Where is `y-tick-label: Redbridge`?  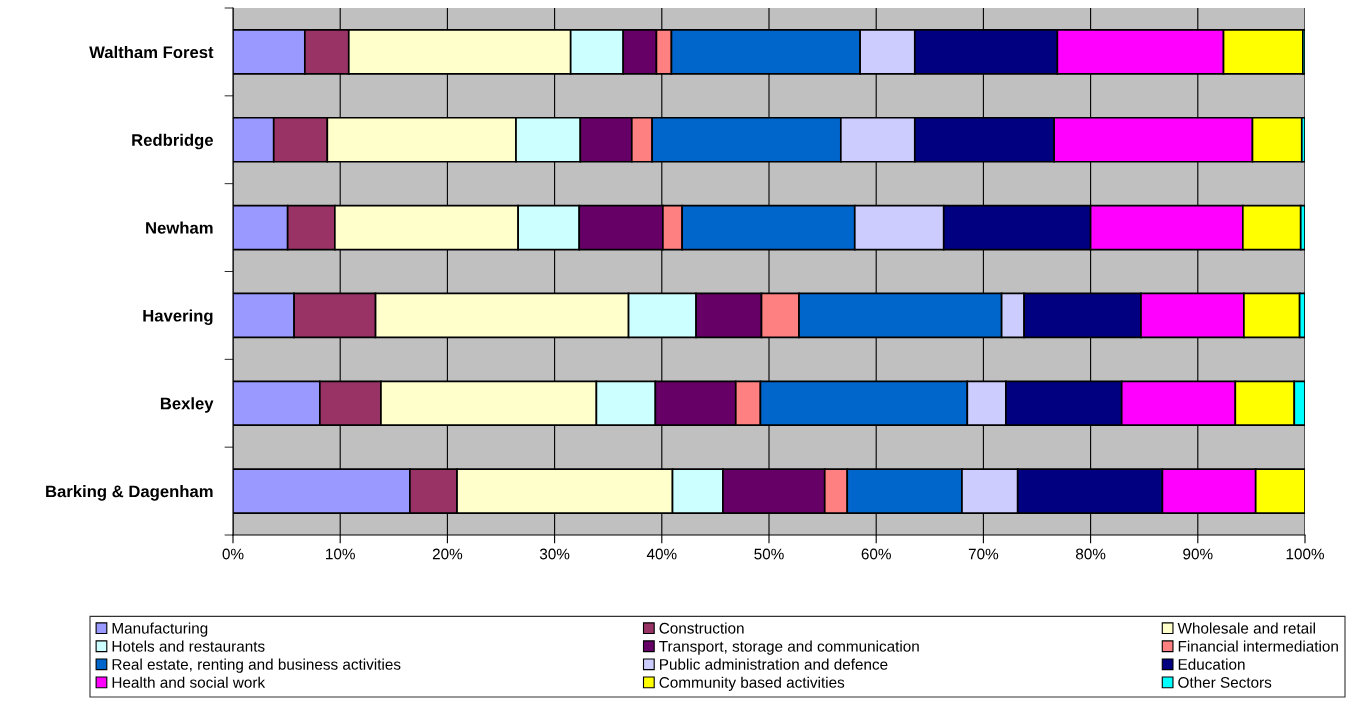
y-tick-label: Redbridge is located at coordinates (172, 141).